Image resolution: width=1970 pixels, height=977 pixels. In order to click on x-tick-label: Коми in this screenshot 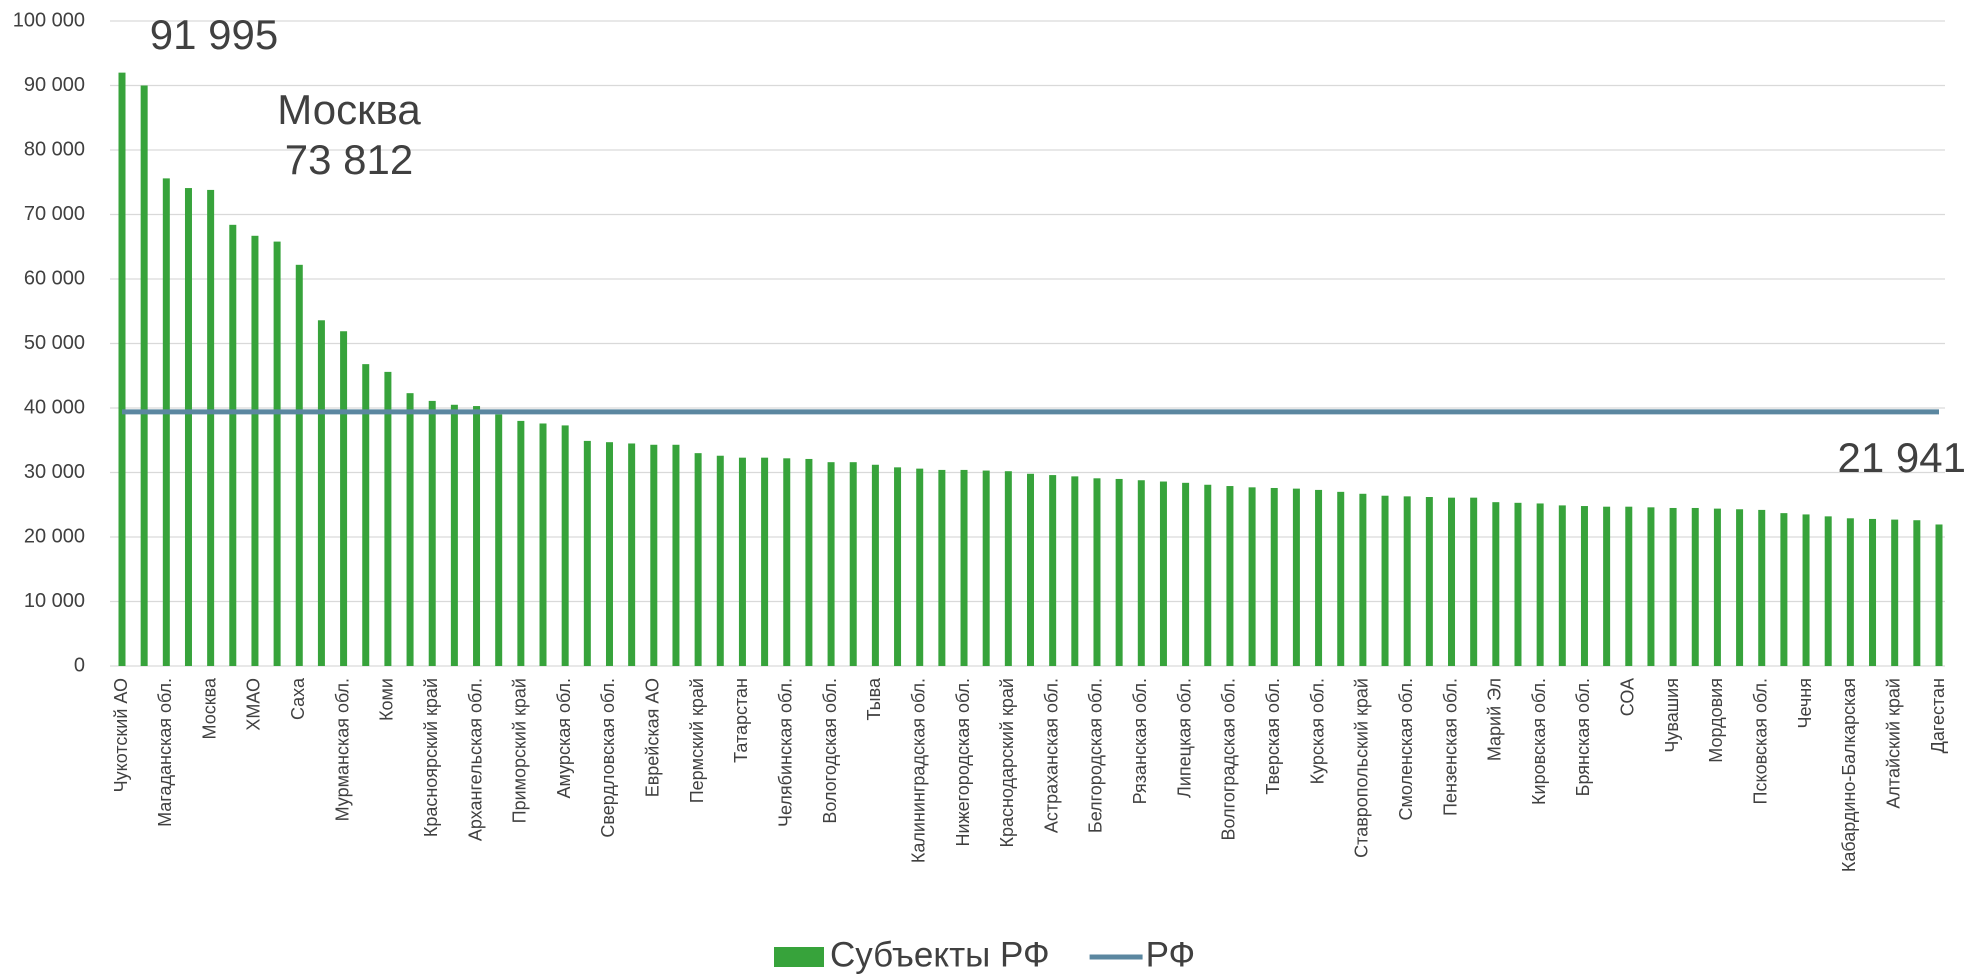, I will do `click(387, 699)`.